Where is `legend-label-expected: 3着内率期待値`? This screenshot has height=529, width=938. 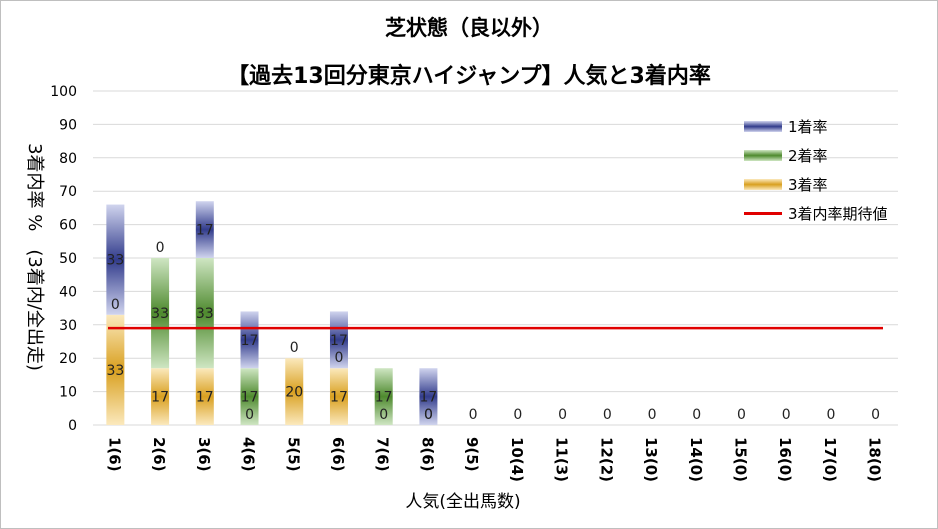
legend-label-expected: 3着内率期待値 is located at coordinates (838, 214).